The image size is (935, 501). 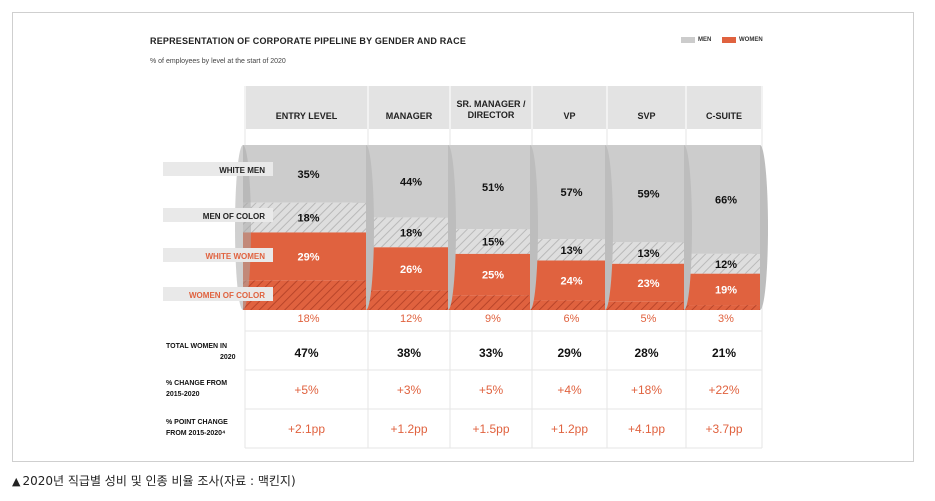 What do you see at coordinates (569, 390) in the screenshot?
I see `row-2-value-4: +4%` at bounding box center [569, 390].